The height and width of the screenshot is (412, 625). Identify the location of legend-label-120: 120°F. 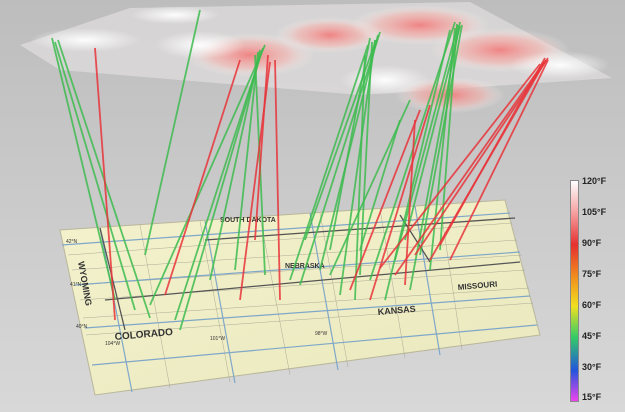
(594, 181).